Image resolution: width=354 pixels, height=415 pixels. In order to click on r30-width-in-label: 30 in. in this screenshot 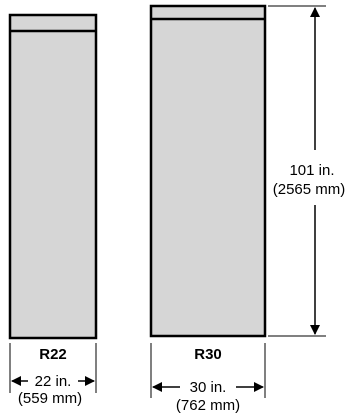, I will do `click(208, 387)`.